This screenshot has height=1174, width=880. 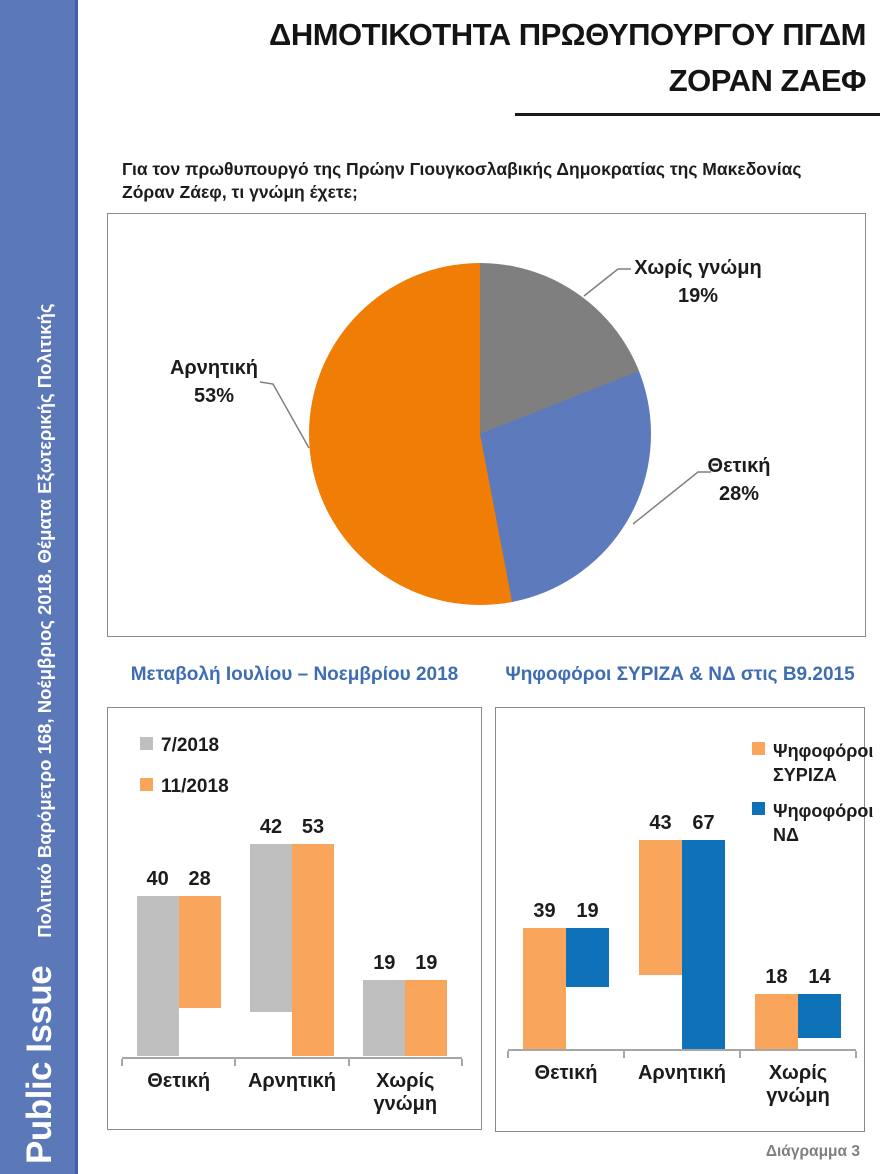 What do you see at coordinates (739, 494) in the screenshot?
I see `pie-label-positive-value: 28%` at bounding box center [739, 494].